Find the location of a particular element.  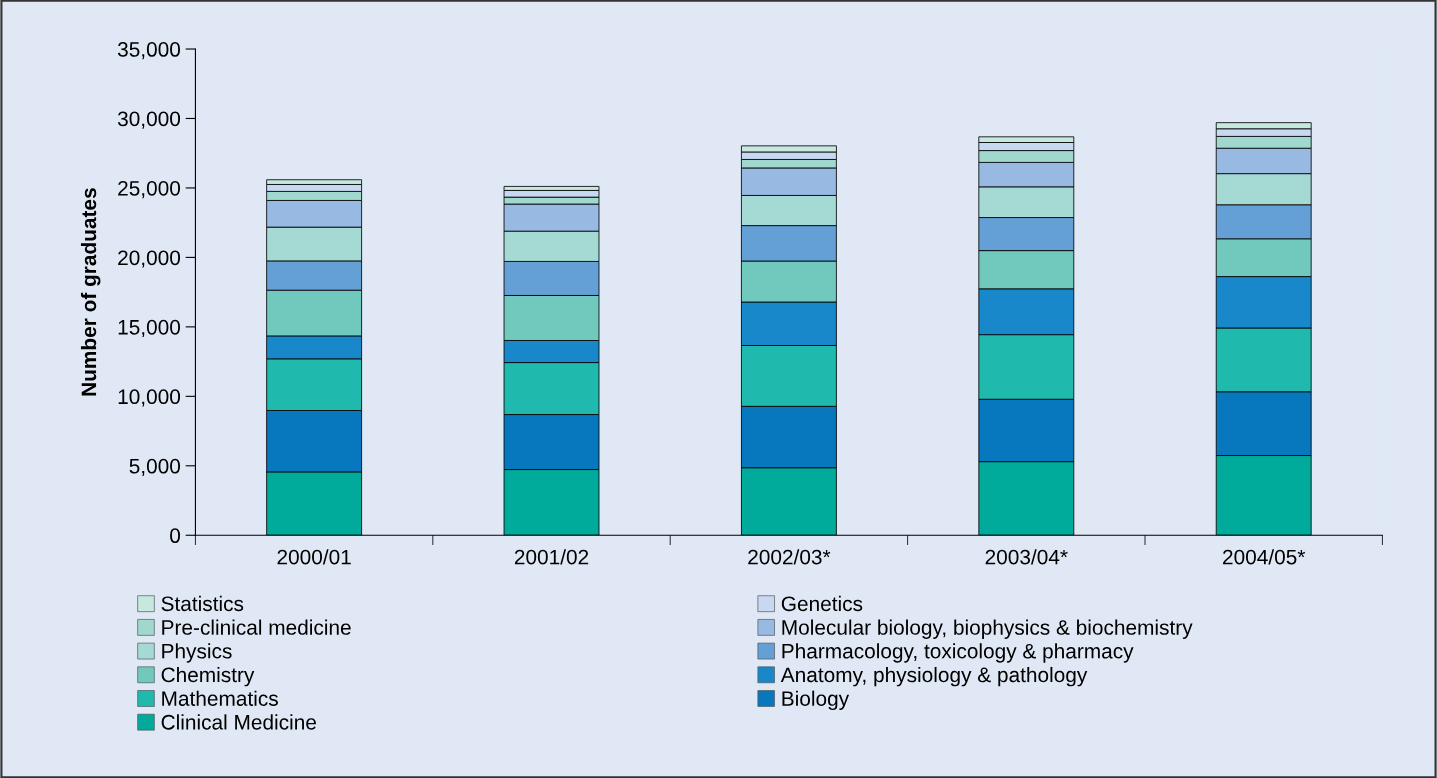

legend-label: Clinical Medicine is located at coordinates (238, 722).